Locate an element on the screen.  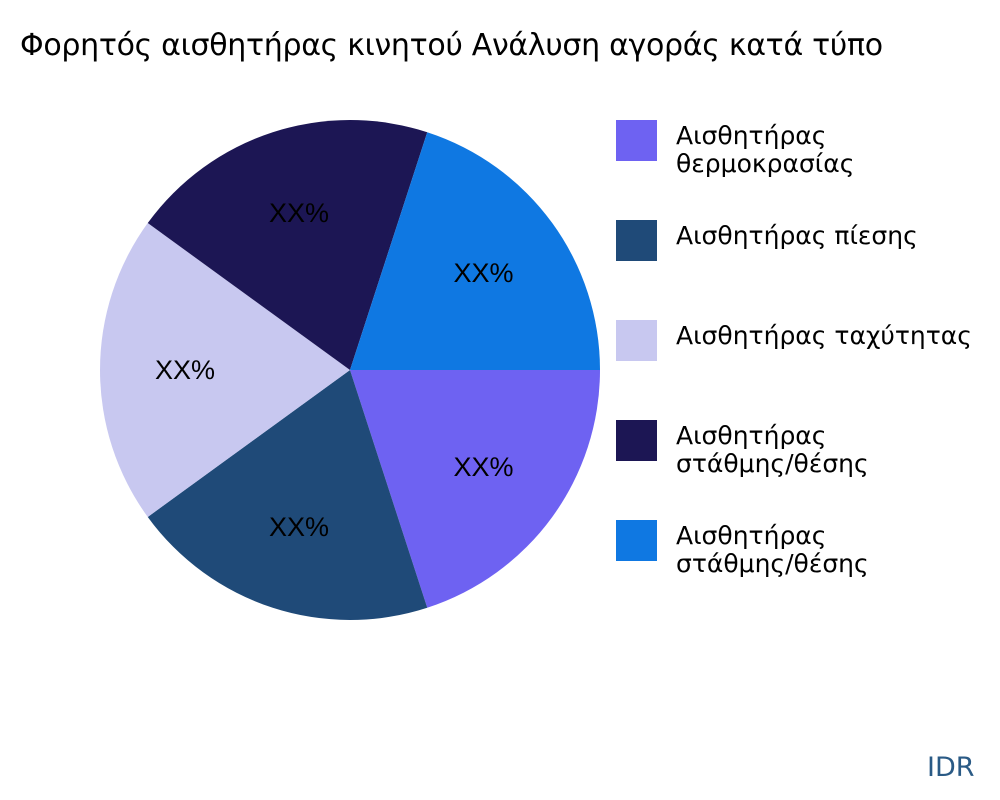
watermark-logo: IDR is located at coordinates (951, 767).